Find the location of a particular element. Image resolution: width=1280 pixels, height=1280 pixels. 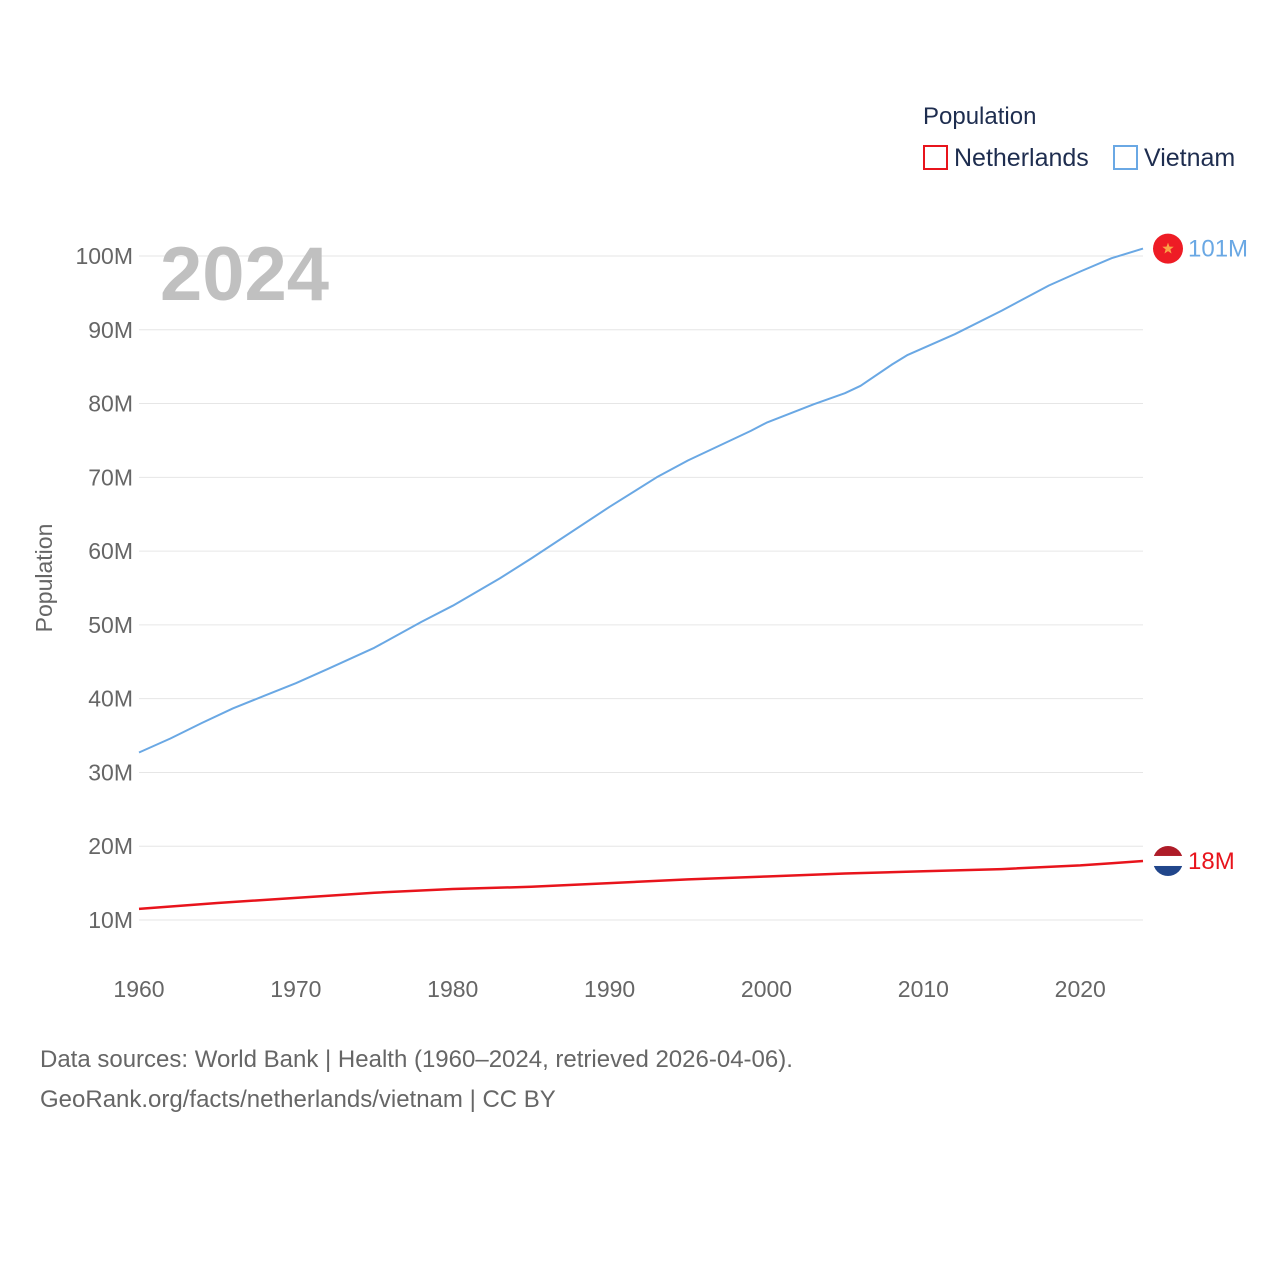

x-tick-label: 2000 is located at coordinates (766, 989).